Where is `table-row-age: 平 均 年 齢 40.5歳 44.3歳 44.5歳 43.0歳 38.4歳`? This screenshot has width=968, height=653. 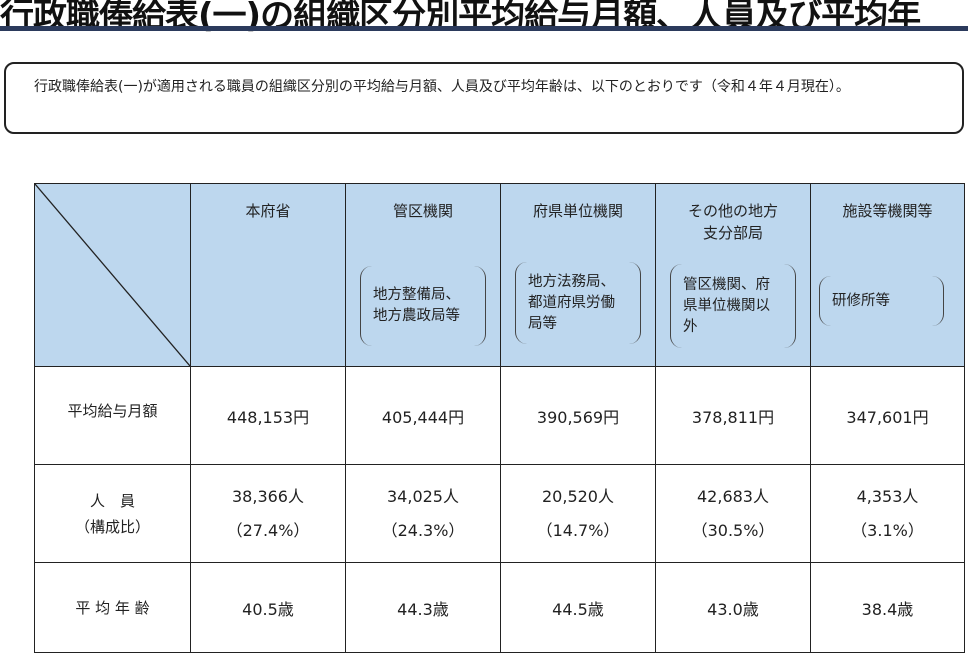
table-row-age: 平 均 年 齢 40.5歳 44.3歳 44.5歳 43.0歳 38.4歳 is located at coordinates (499, 607).